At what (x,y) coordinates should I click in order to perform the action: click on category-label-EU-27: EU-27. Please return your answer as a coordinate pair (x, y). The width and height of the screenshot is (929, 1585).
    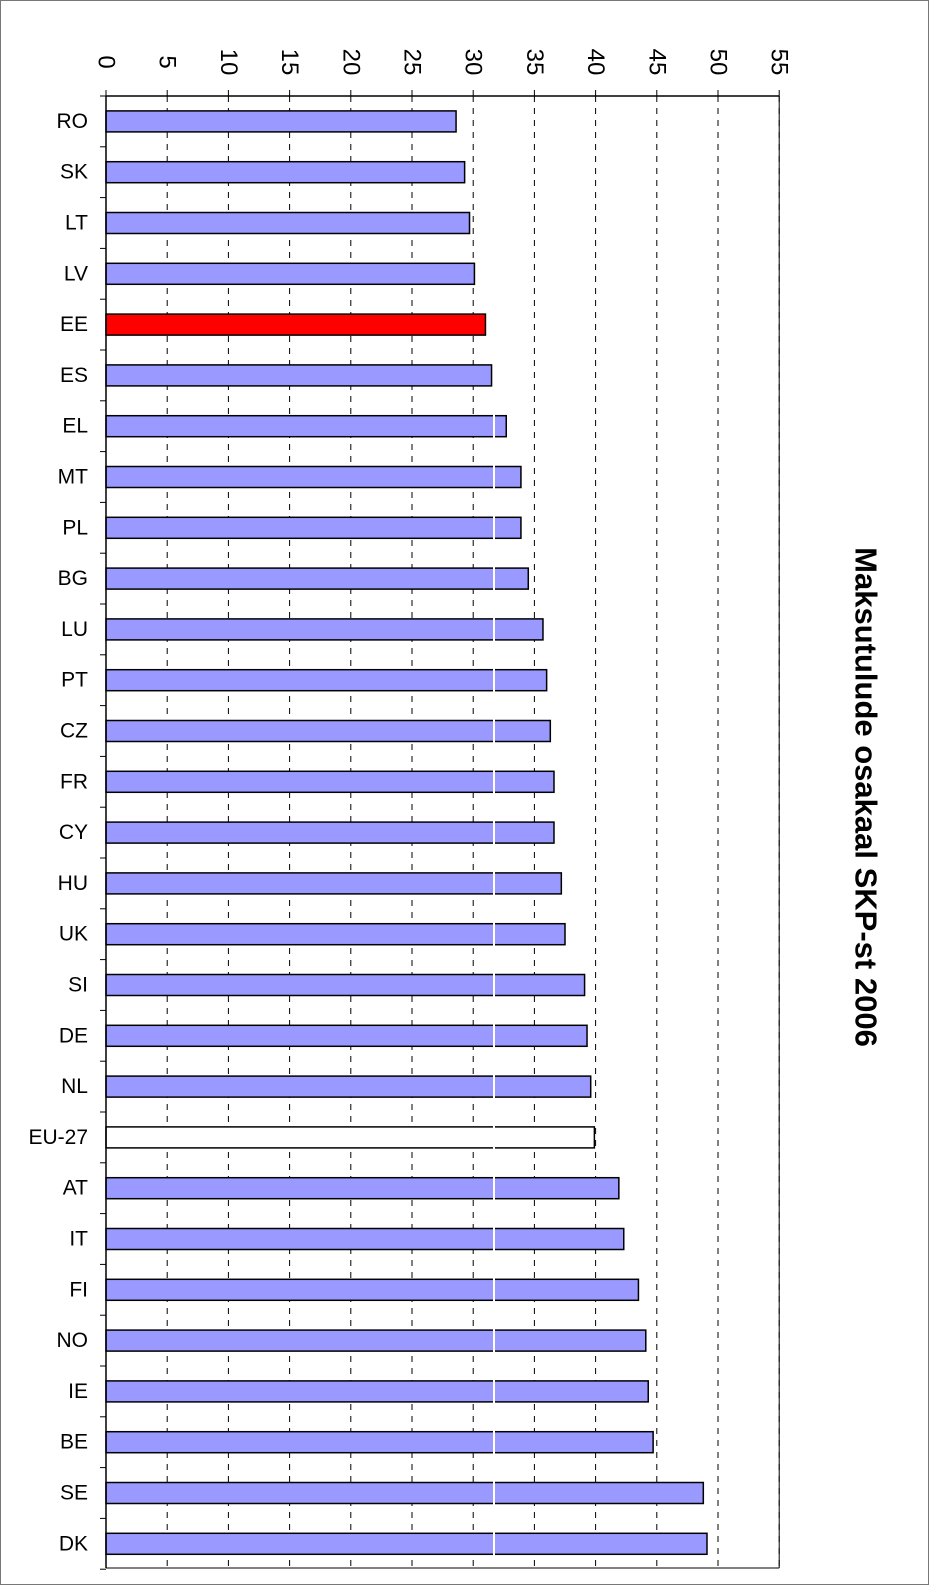
    Looking at the image, I should click on (58, 1137).